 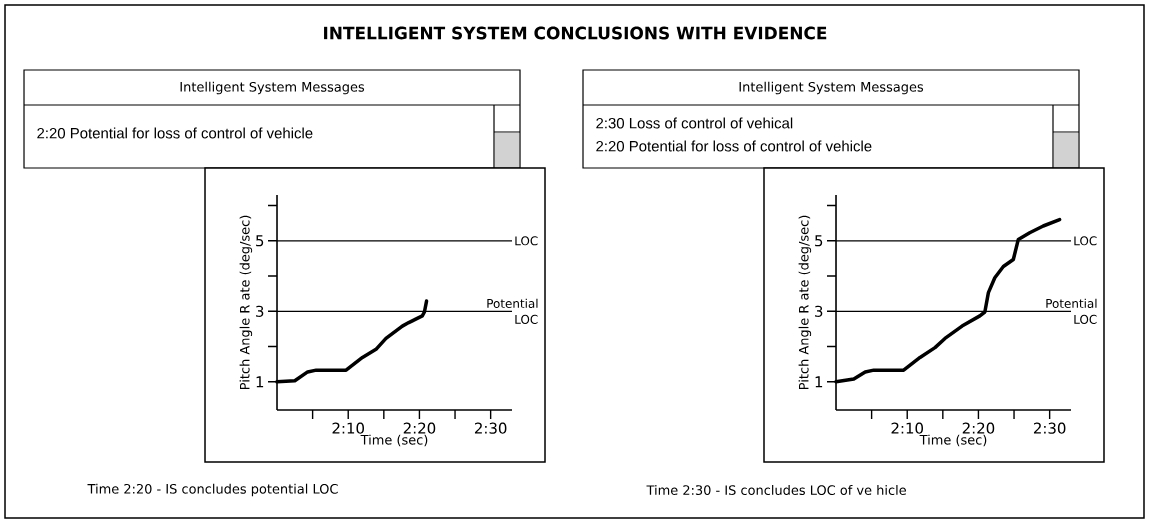 What do you see at coordinates (575, 33) in the screenshot?
I see `text: INTELLIGENT SYSTEM CONCLUSIONS WITH EVIDENCE` at bounding box center [575, 33].